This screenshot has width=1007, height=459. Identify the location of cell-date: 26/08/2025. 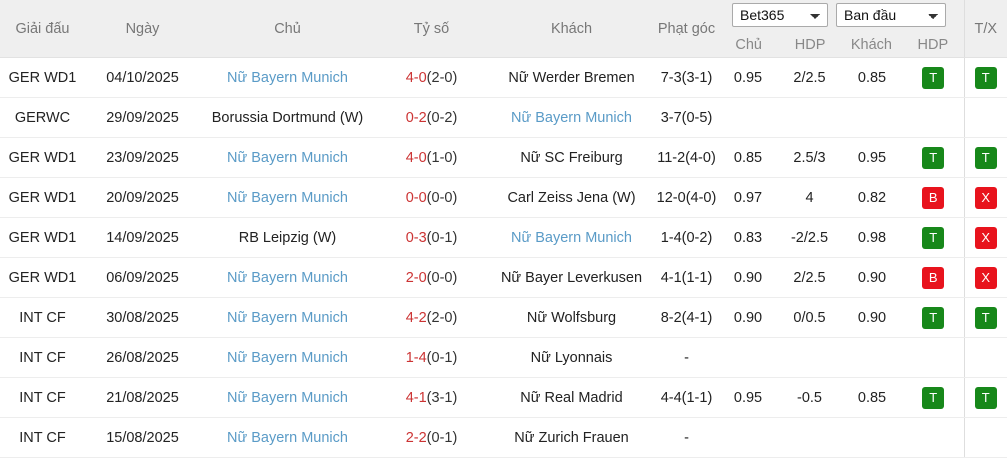
(142, 357).